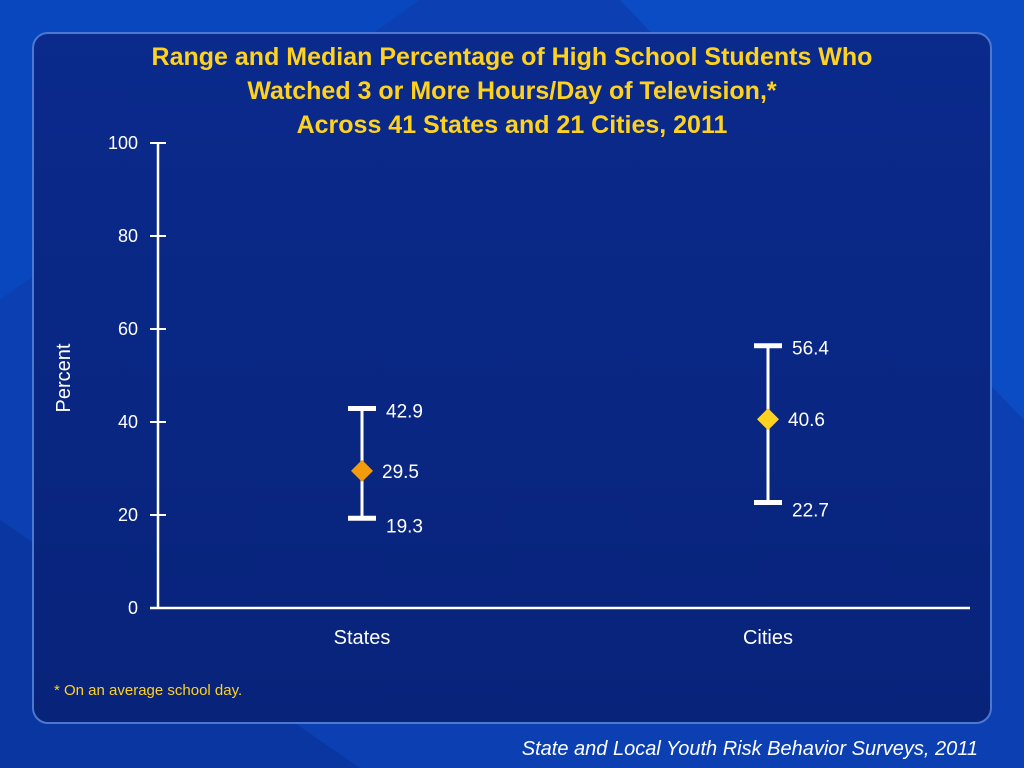 The width and height of the screenshot is (1024, 768). What do you see at coordinates (512, 125) in the screenshot?
I see `title-line-3: Across 41 States and 21 Cities, 2011` at bounding box center [512, 125].